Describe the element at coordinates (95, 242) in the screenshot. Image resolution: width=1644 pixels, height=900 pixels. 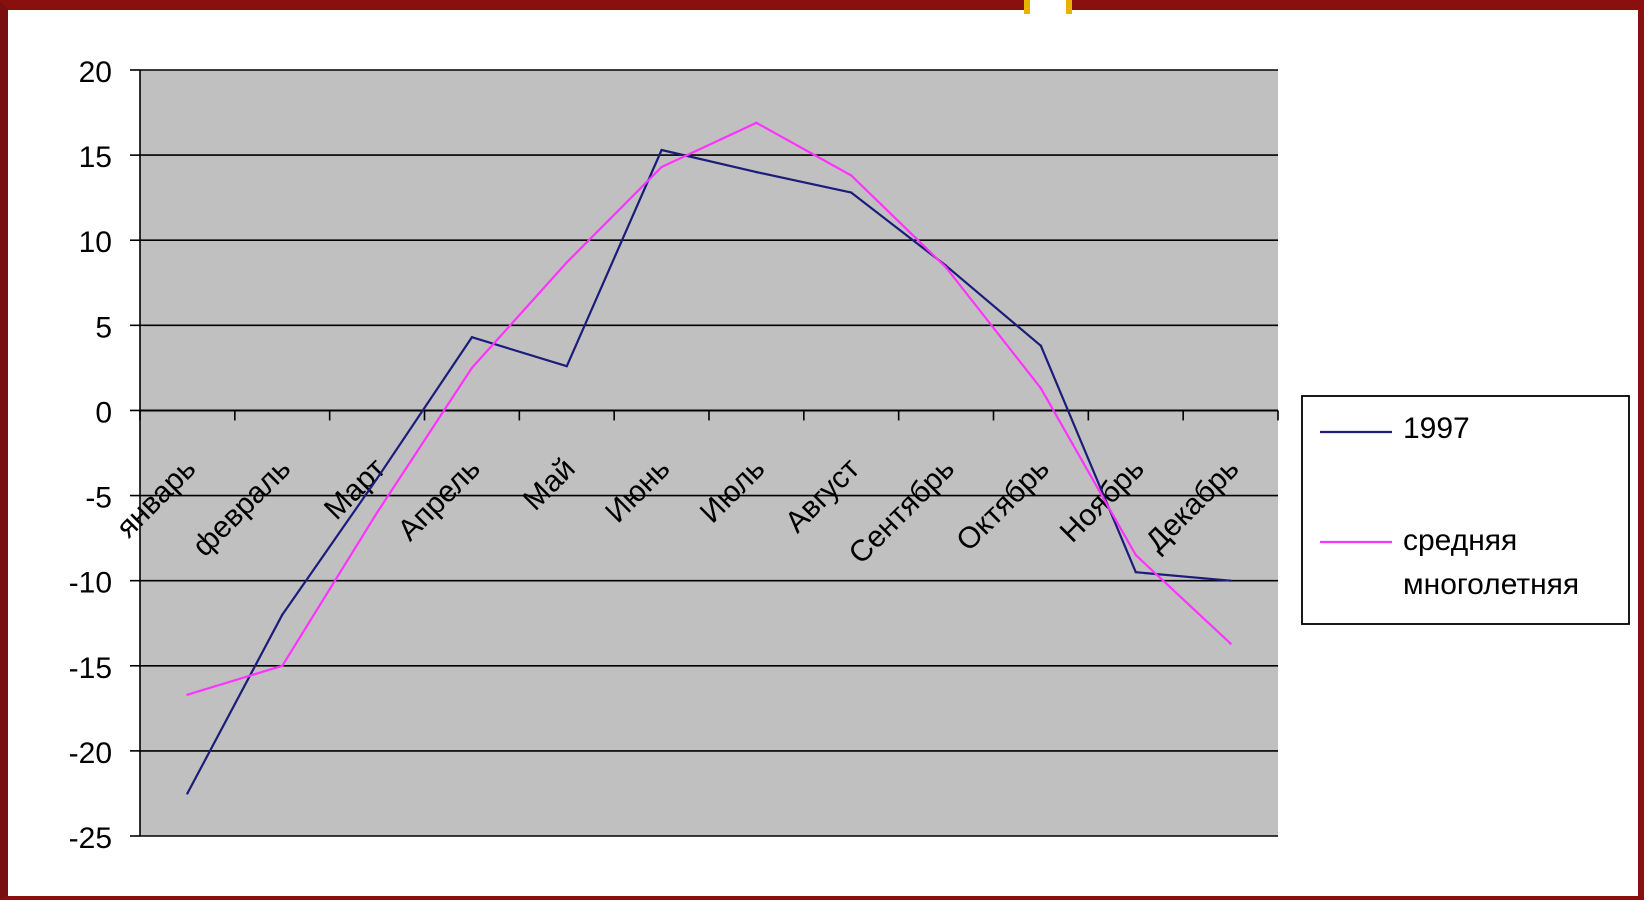
I see `y-tick-label: 10` at that location.